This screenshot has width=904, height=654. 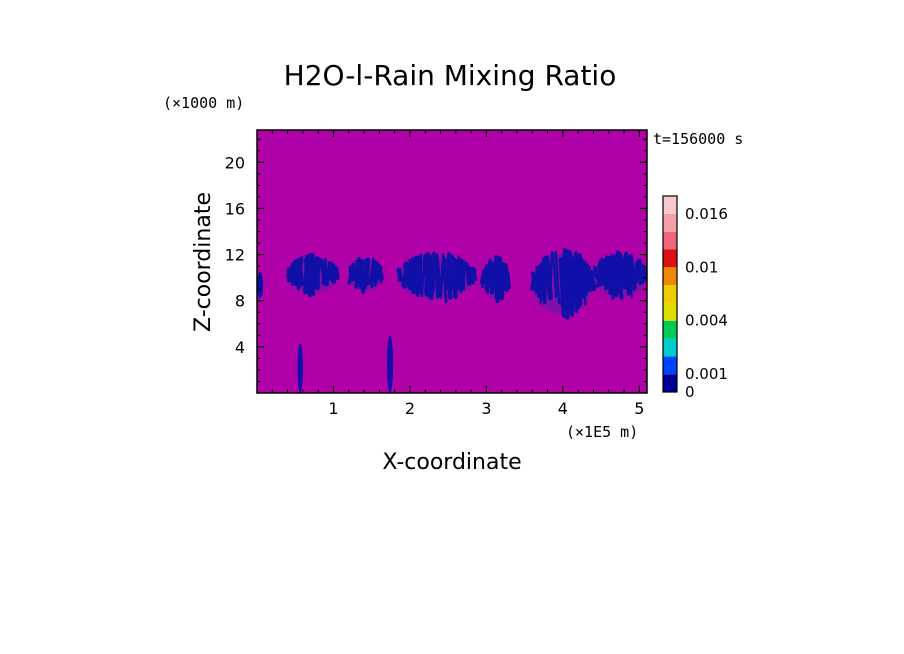 What do you see at coordinates (235, 162) in the screenshot?
I see `y-tick-label: 20` at bounding box center [235, 162].